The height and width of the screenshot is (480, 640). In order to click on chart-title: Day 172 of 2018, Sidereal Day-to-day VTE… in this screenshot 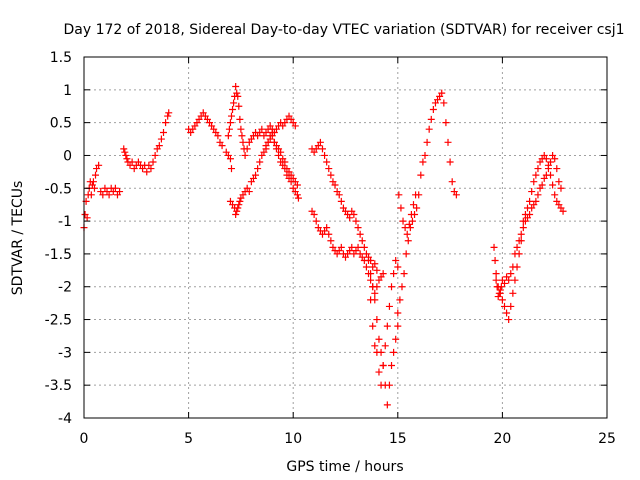, I will do `click(343, 30)`.